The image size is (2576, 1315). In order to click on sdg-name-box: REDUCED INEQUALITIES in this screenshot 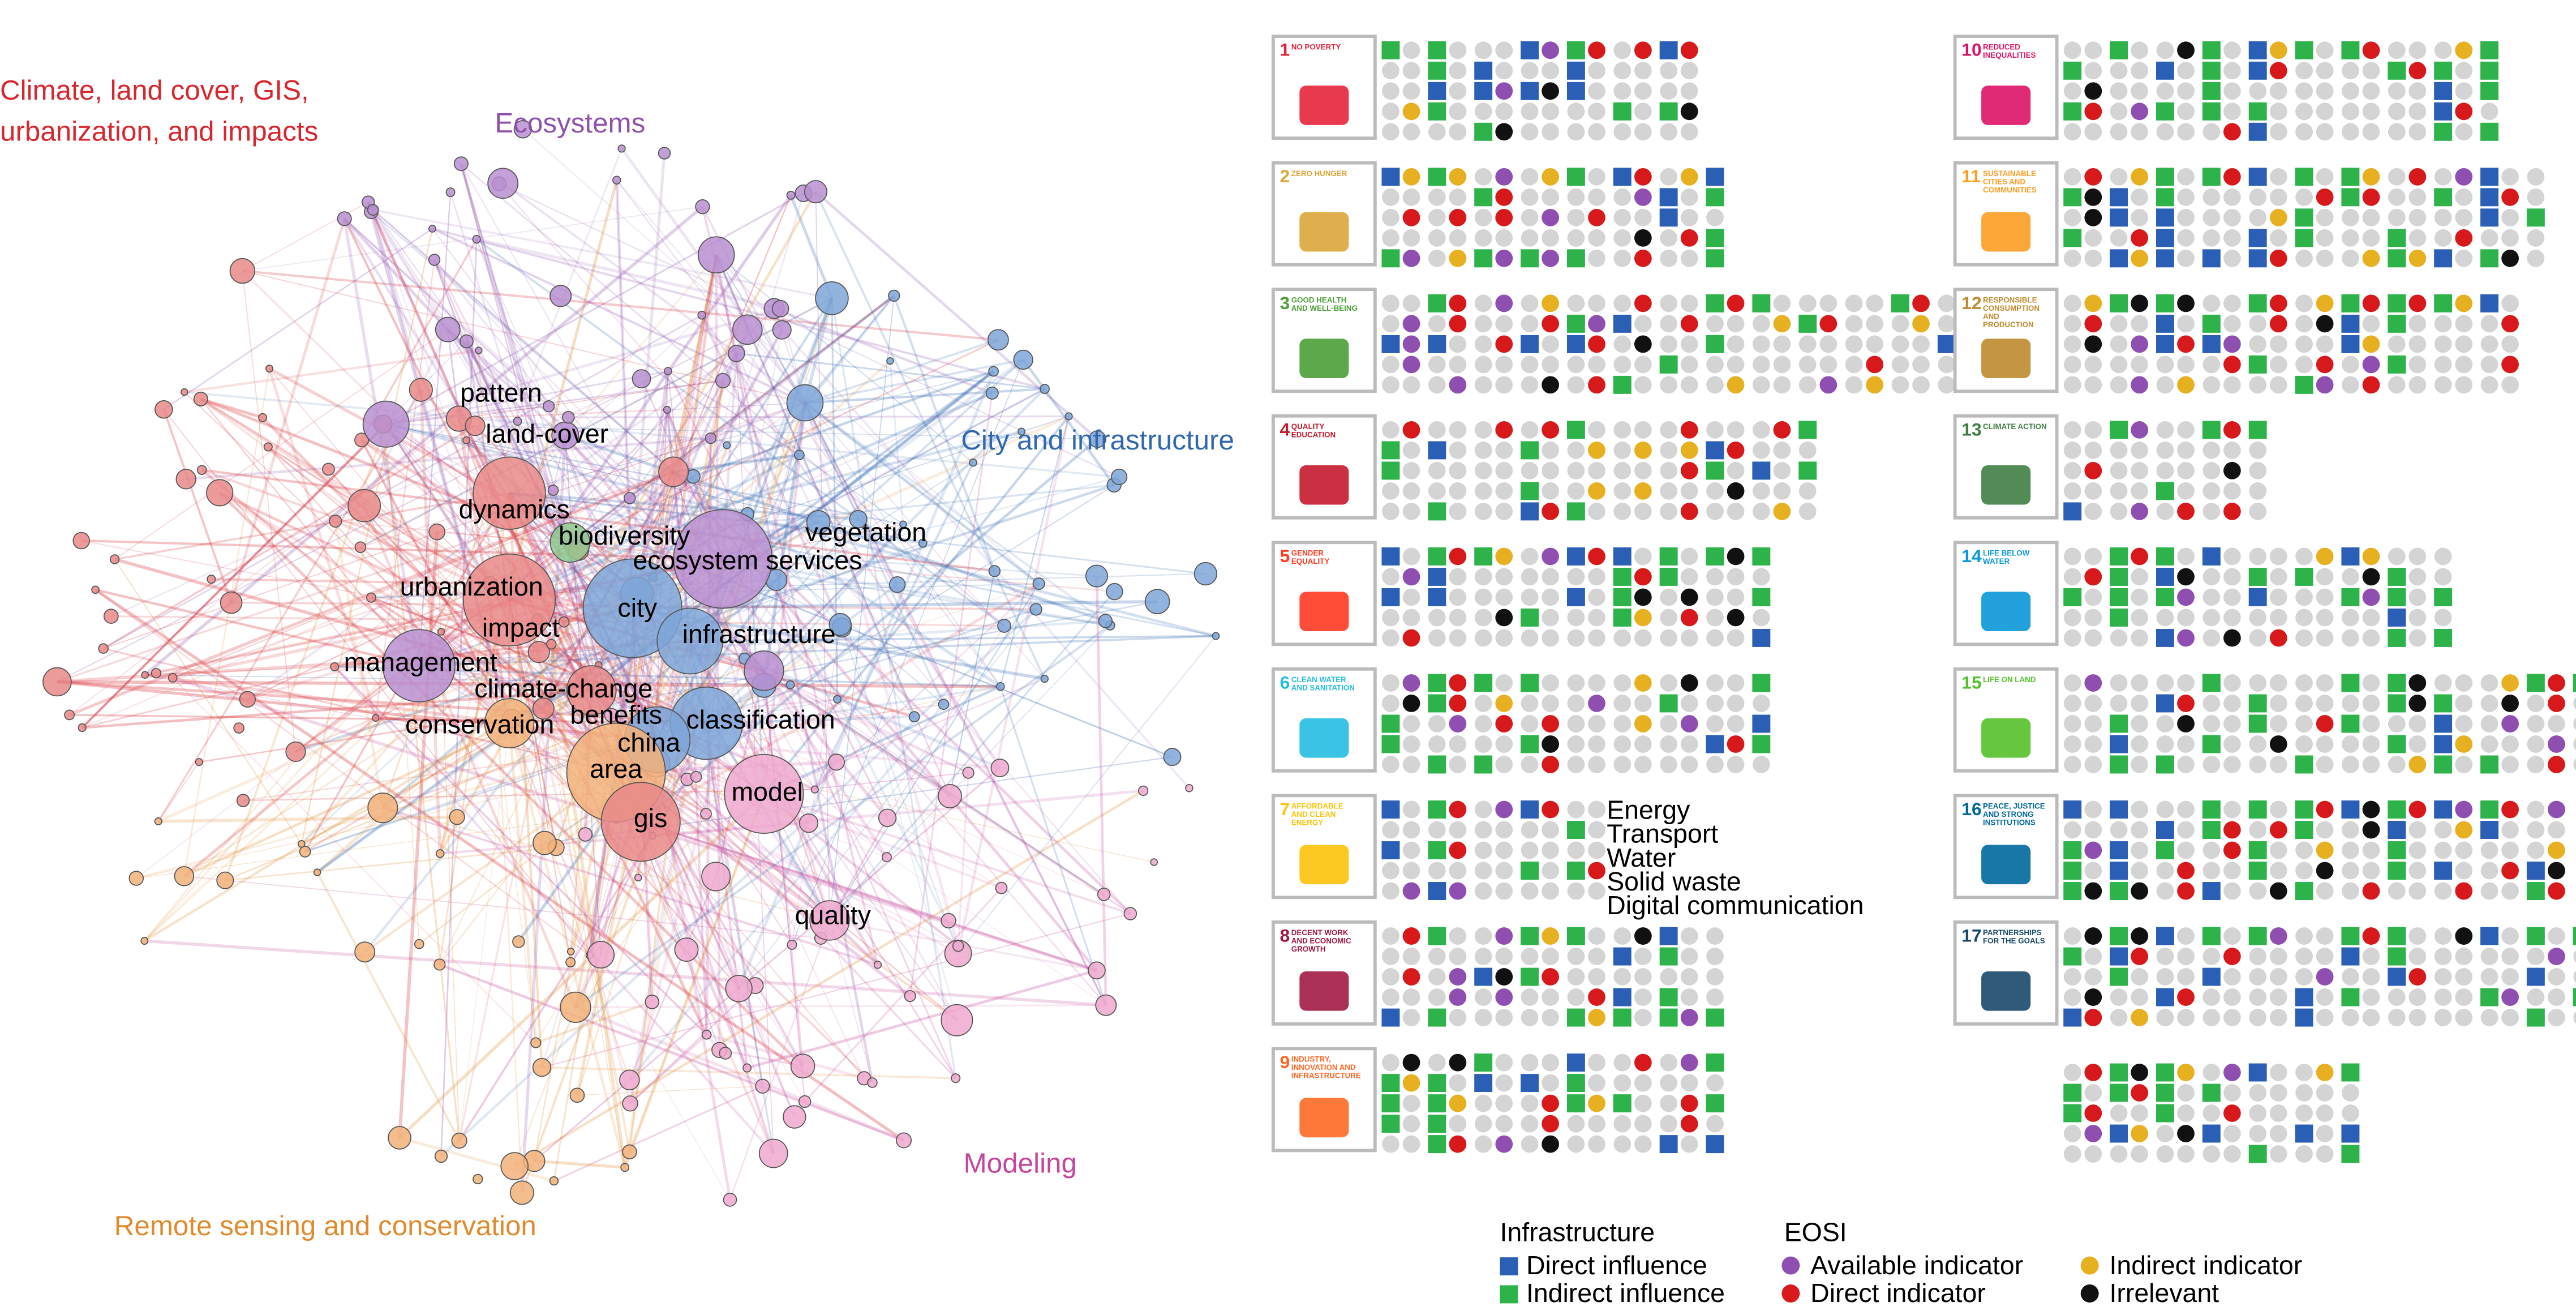, I will do `click(2010, 51)`.